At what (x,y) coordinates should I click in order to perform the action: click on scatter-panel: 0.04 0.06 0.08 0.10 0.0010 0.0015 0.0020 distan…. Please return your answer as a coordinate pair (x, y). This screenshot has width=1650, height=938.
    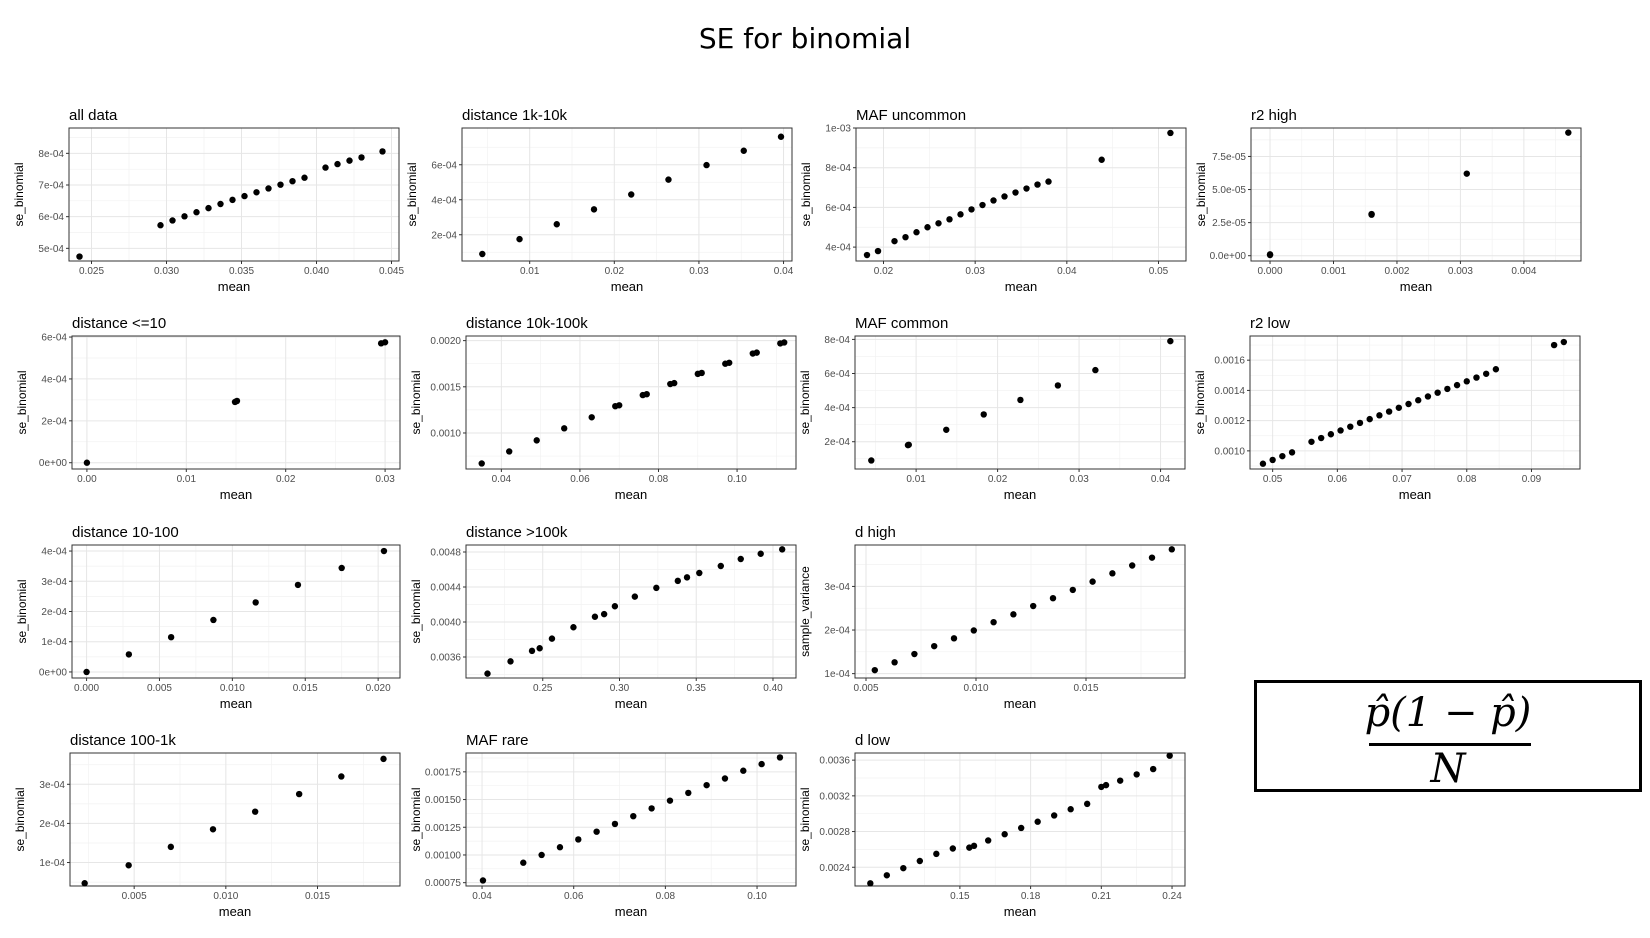
    Looking at the image, I should click on (603, 408).